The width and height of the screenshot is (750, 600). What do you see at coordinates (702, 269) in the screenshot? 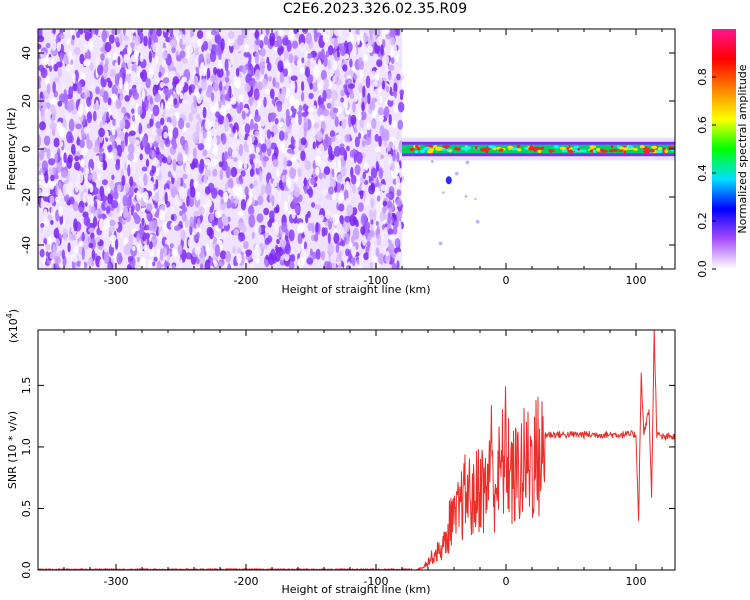
I see `colorbar-tick-label: 0.0` at bounding box center [702, 269].